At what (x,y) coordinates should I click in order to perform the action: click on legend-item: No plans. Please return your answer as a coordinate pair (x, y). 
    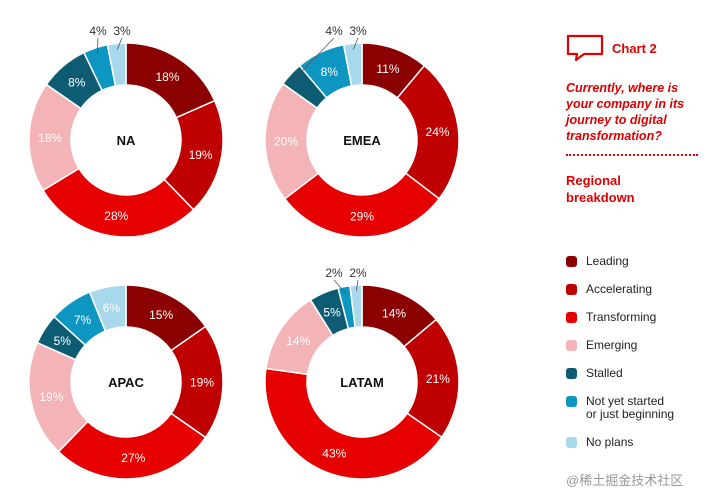
    Looking at the image, I should click on (599, 442).